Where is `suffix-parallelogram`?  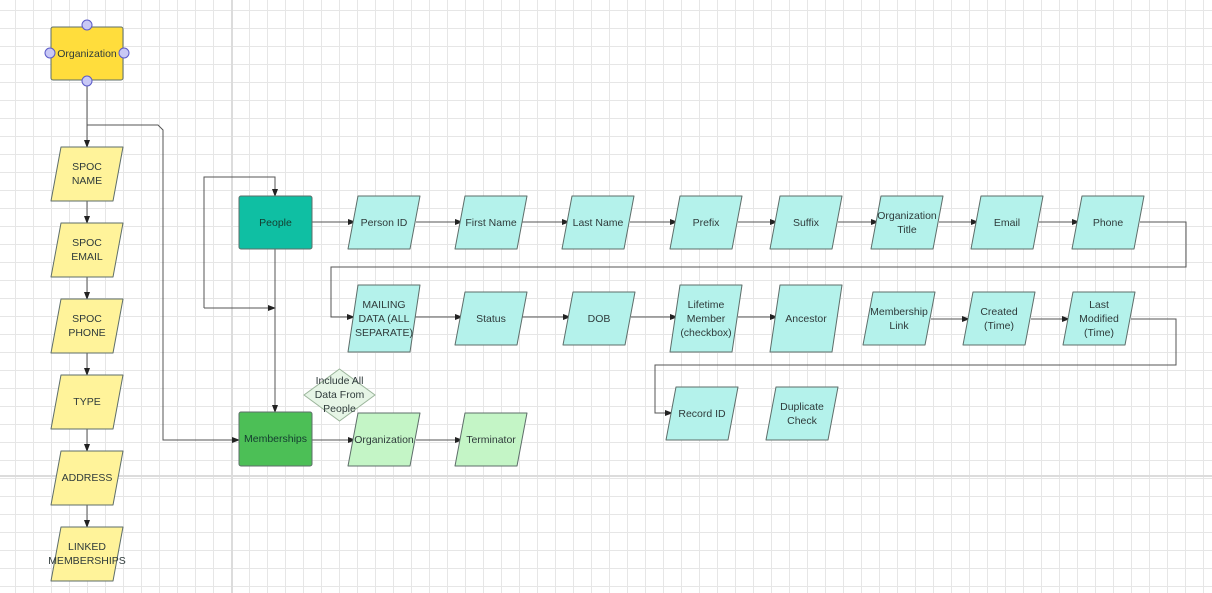
suffix-parallelogram is located at coordinates (806, 222).